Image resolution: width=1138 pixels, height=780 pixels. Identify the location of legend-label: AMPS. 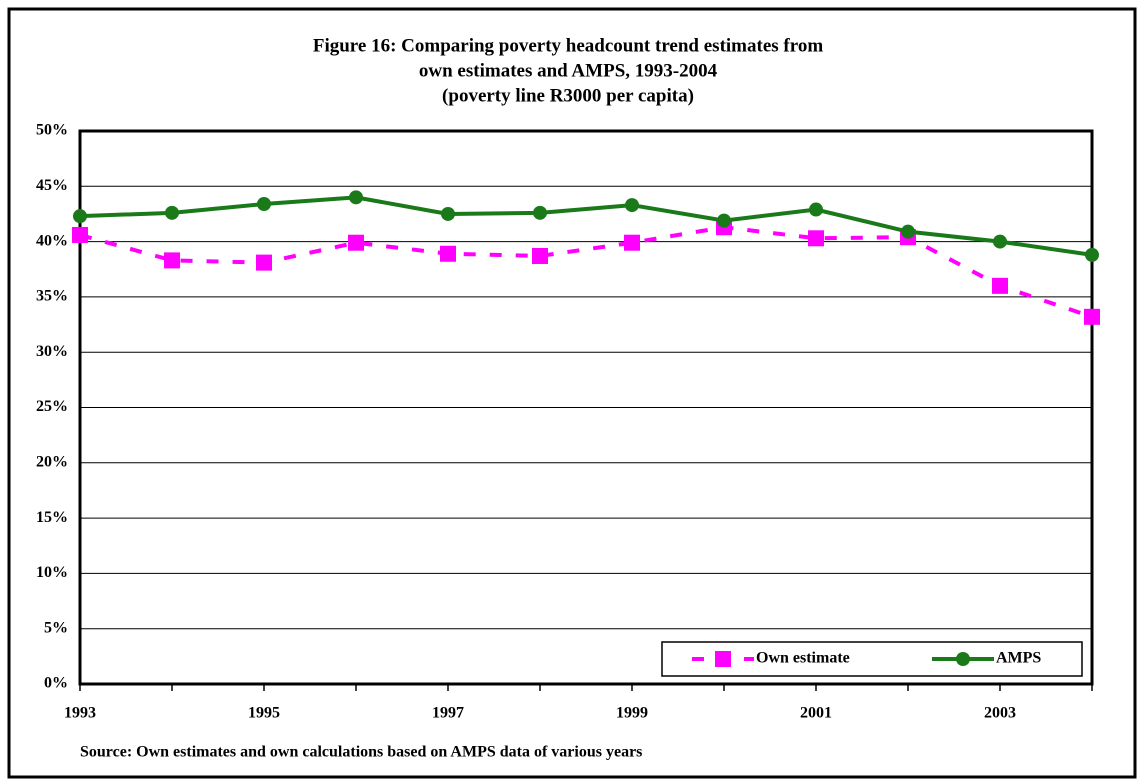
(1018, 658).